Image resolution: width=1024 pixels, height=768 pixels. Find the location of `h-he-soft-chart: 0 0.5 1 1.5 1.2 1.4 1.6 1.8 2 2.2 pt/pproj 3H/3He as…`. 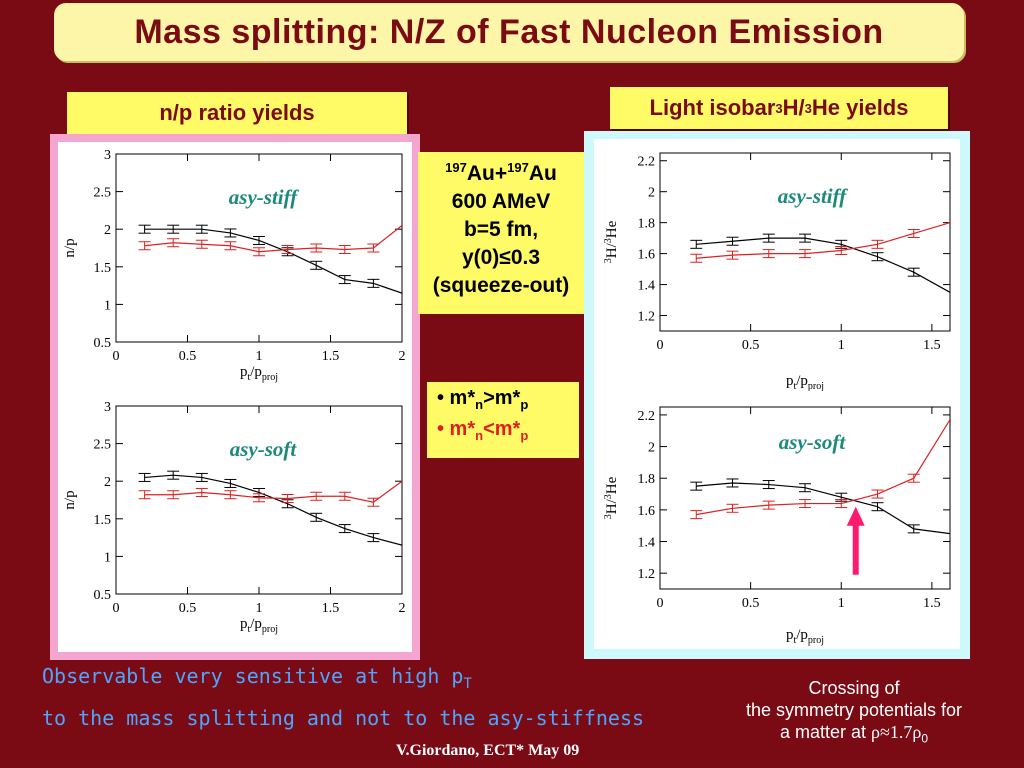

h-he-soft-chart: 0 0.5 1 1.5 1.2 1.4 1.6 1.8 2 2.2 pt/pproj 3H/3He as… is located at coordinates (777, 526).